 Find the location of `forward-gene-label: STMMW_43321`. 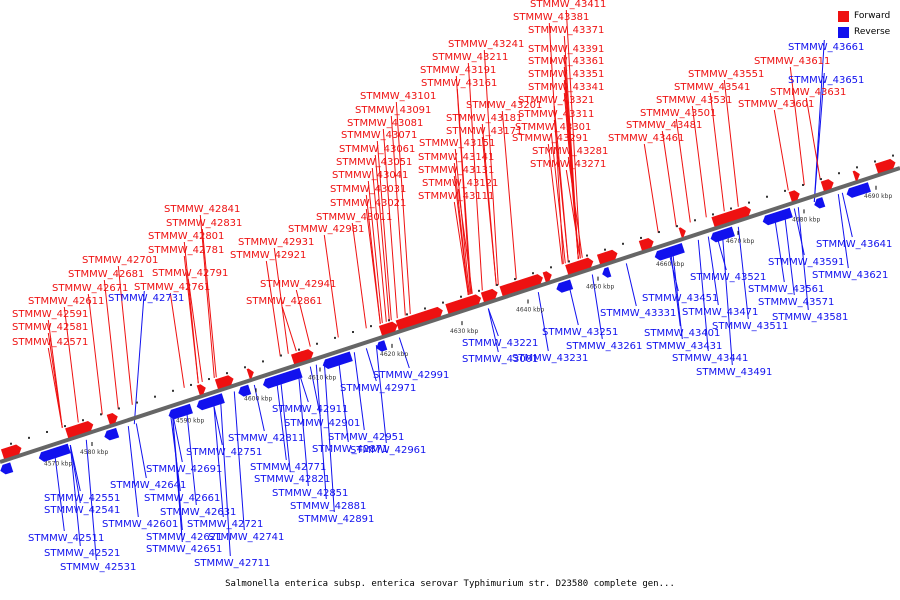

forward-gene-label: STMMW_43321 is located at coordinates (556, 100).